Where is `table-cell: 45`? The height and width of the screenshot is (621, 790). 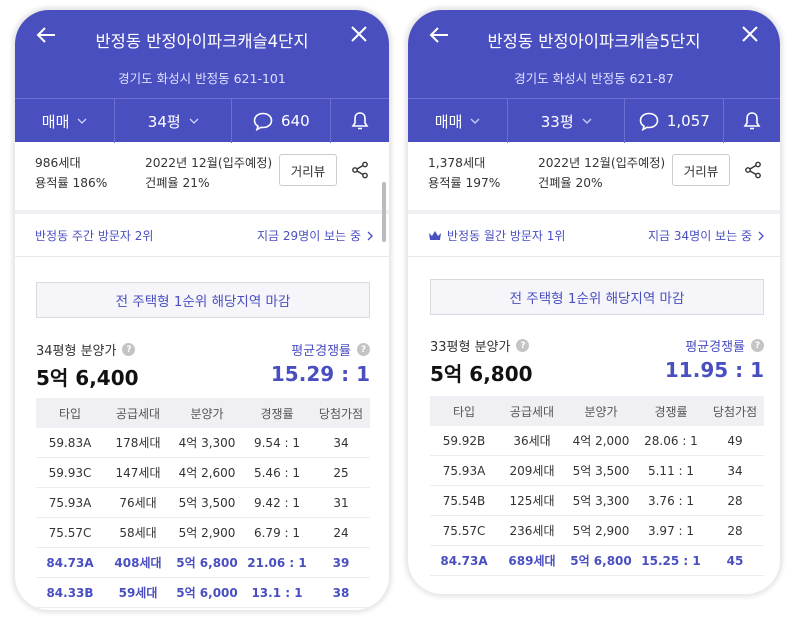 table-cell: 45 is located at coordinates (735, 560).